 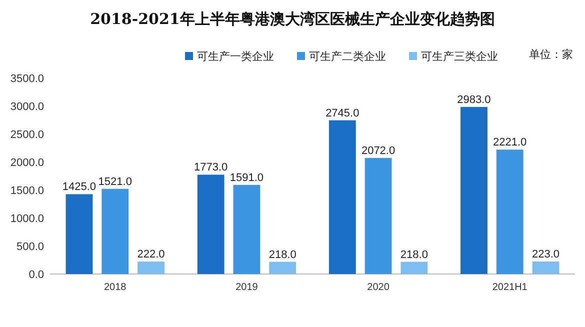 I want to click on data-label: 2221.0, so click(x=510, y=142).